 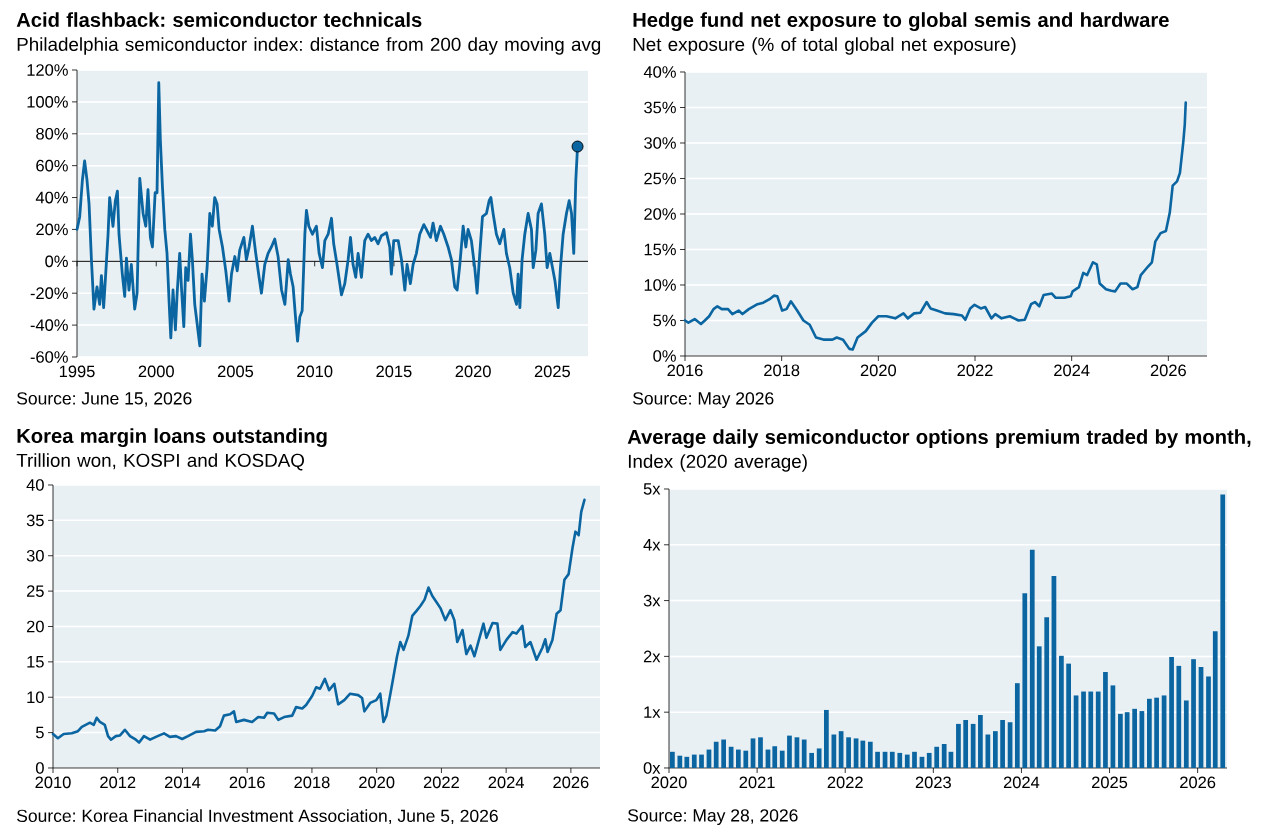 I want to click on x-tick-label: 2014, so click(x=182, y=782).